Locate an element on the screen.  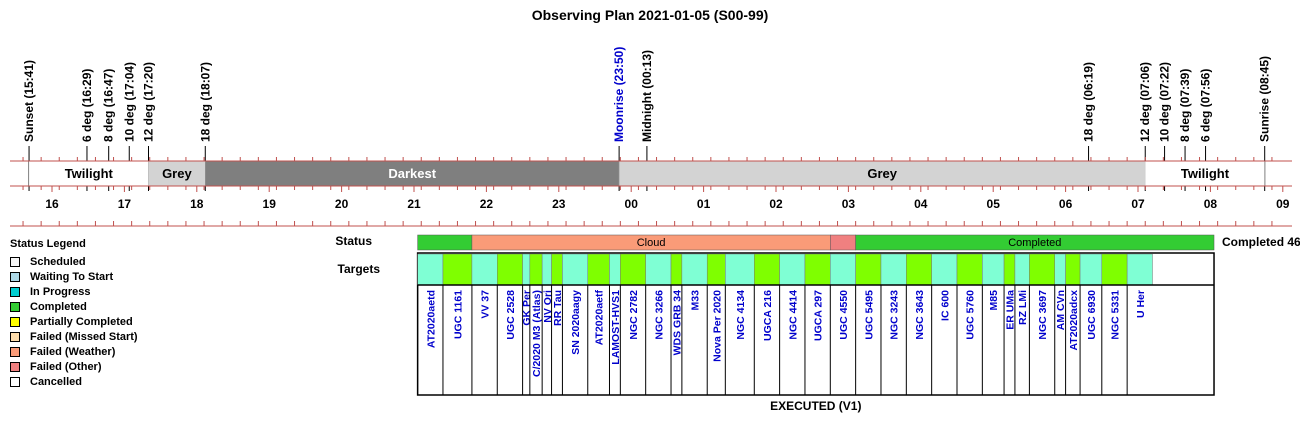
target-name: M85 is located at coordinates (994, 300).